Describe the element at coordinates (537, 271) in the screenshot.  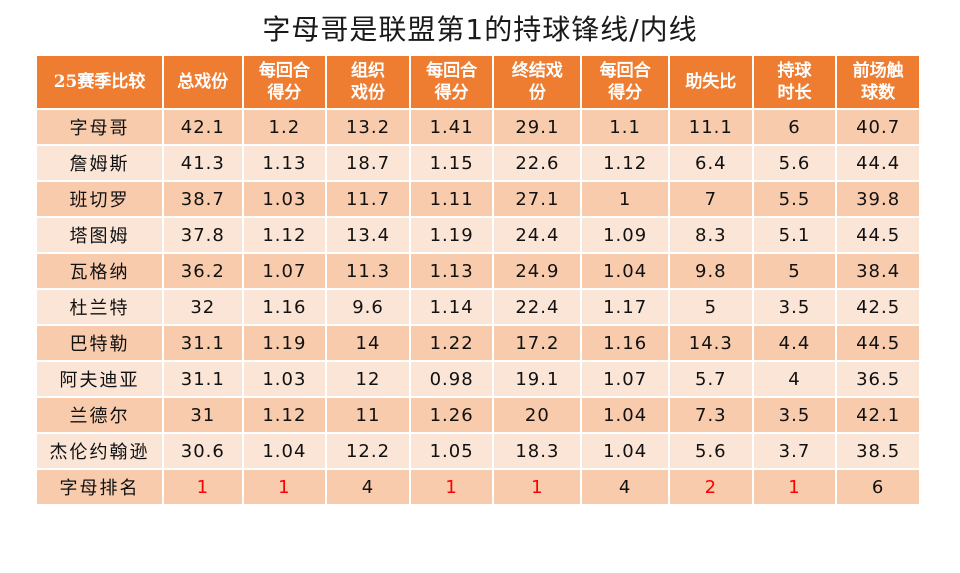
I see `value-cell: 24.9` at that location.